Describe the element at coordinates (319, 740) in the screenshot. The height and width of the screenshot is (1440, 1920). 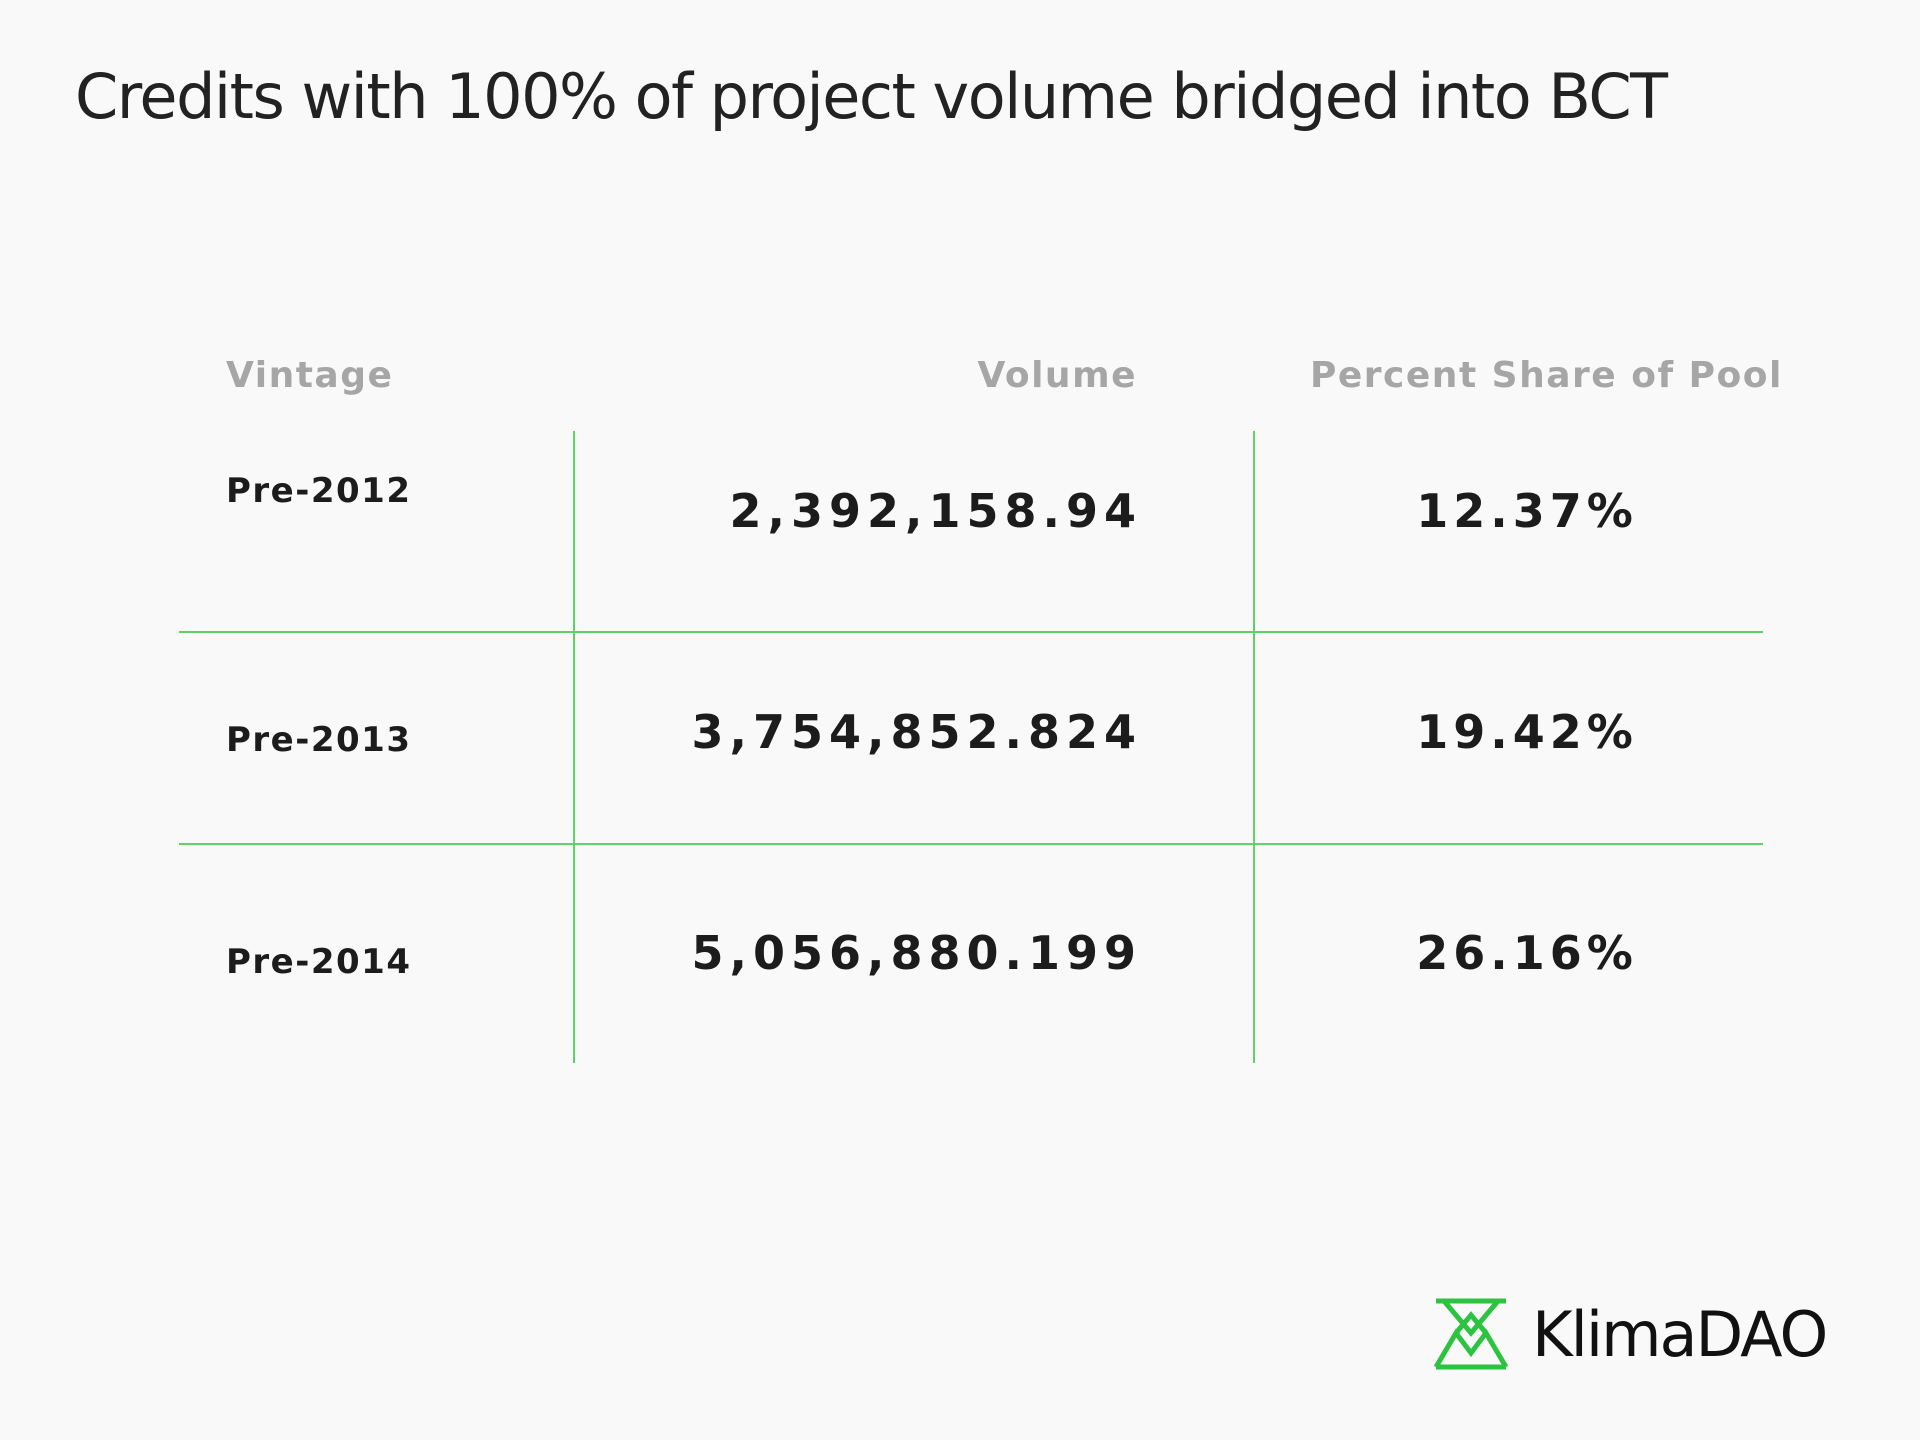
I see `table-cell-vintage: Pre-2013` at that location.